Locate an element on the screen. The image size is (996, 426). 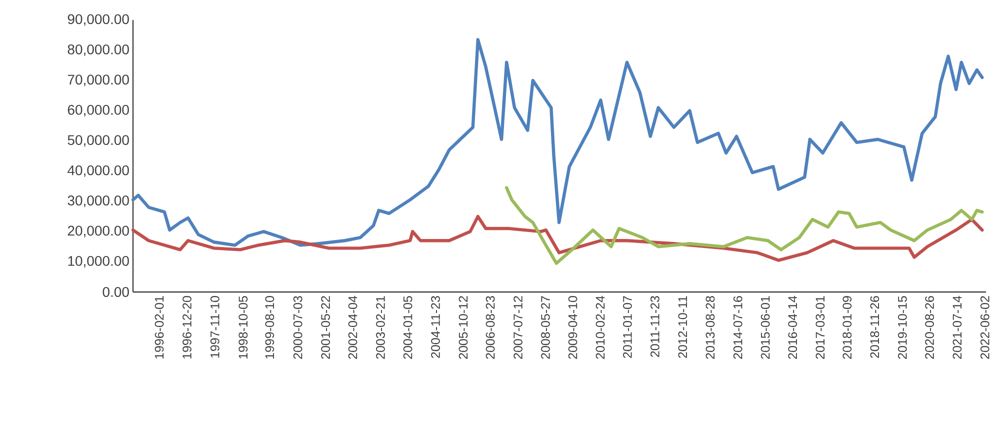
x-tick-label: 2000-07-03 is located at coordinates (297, 327).